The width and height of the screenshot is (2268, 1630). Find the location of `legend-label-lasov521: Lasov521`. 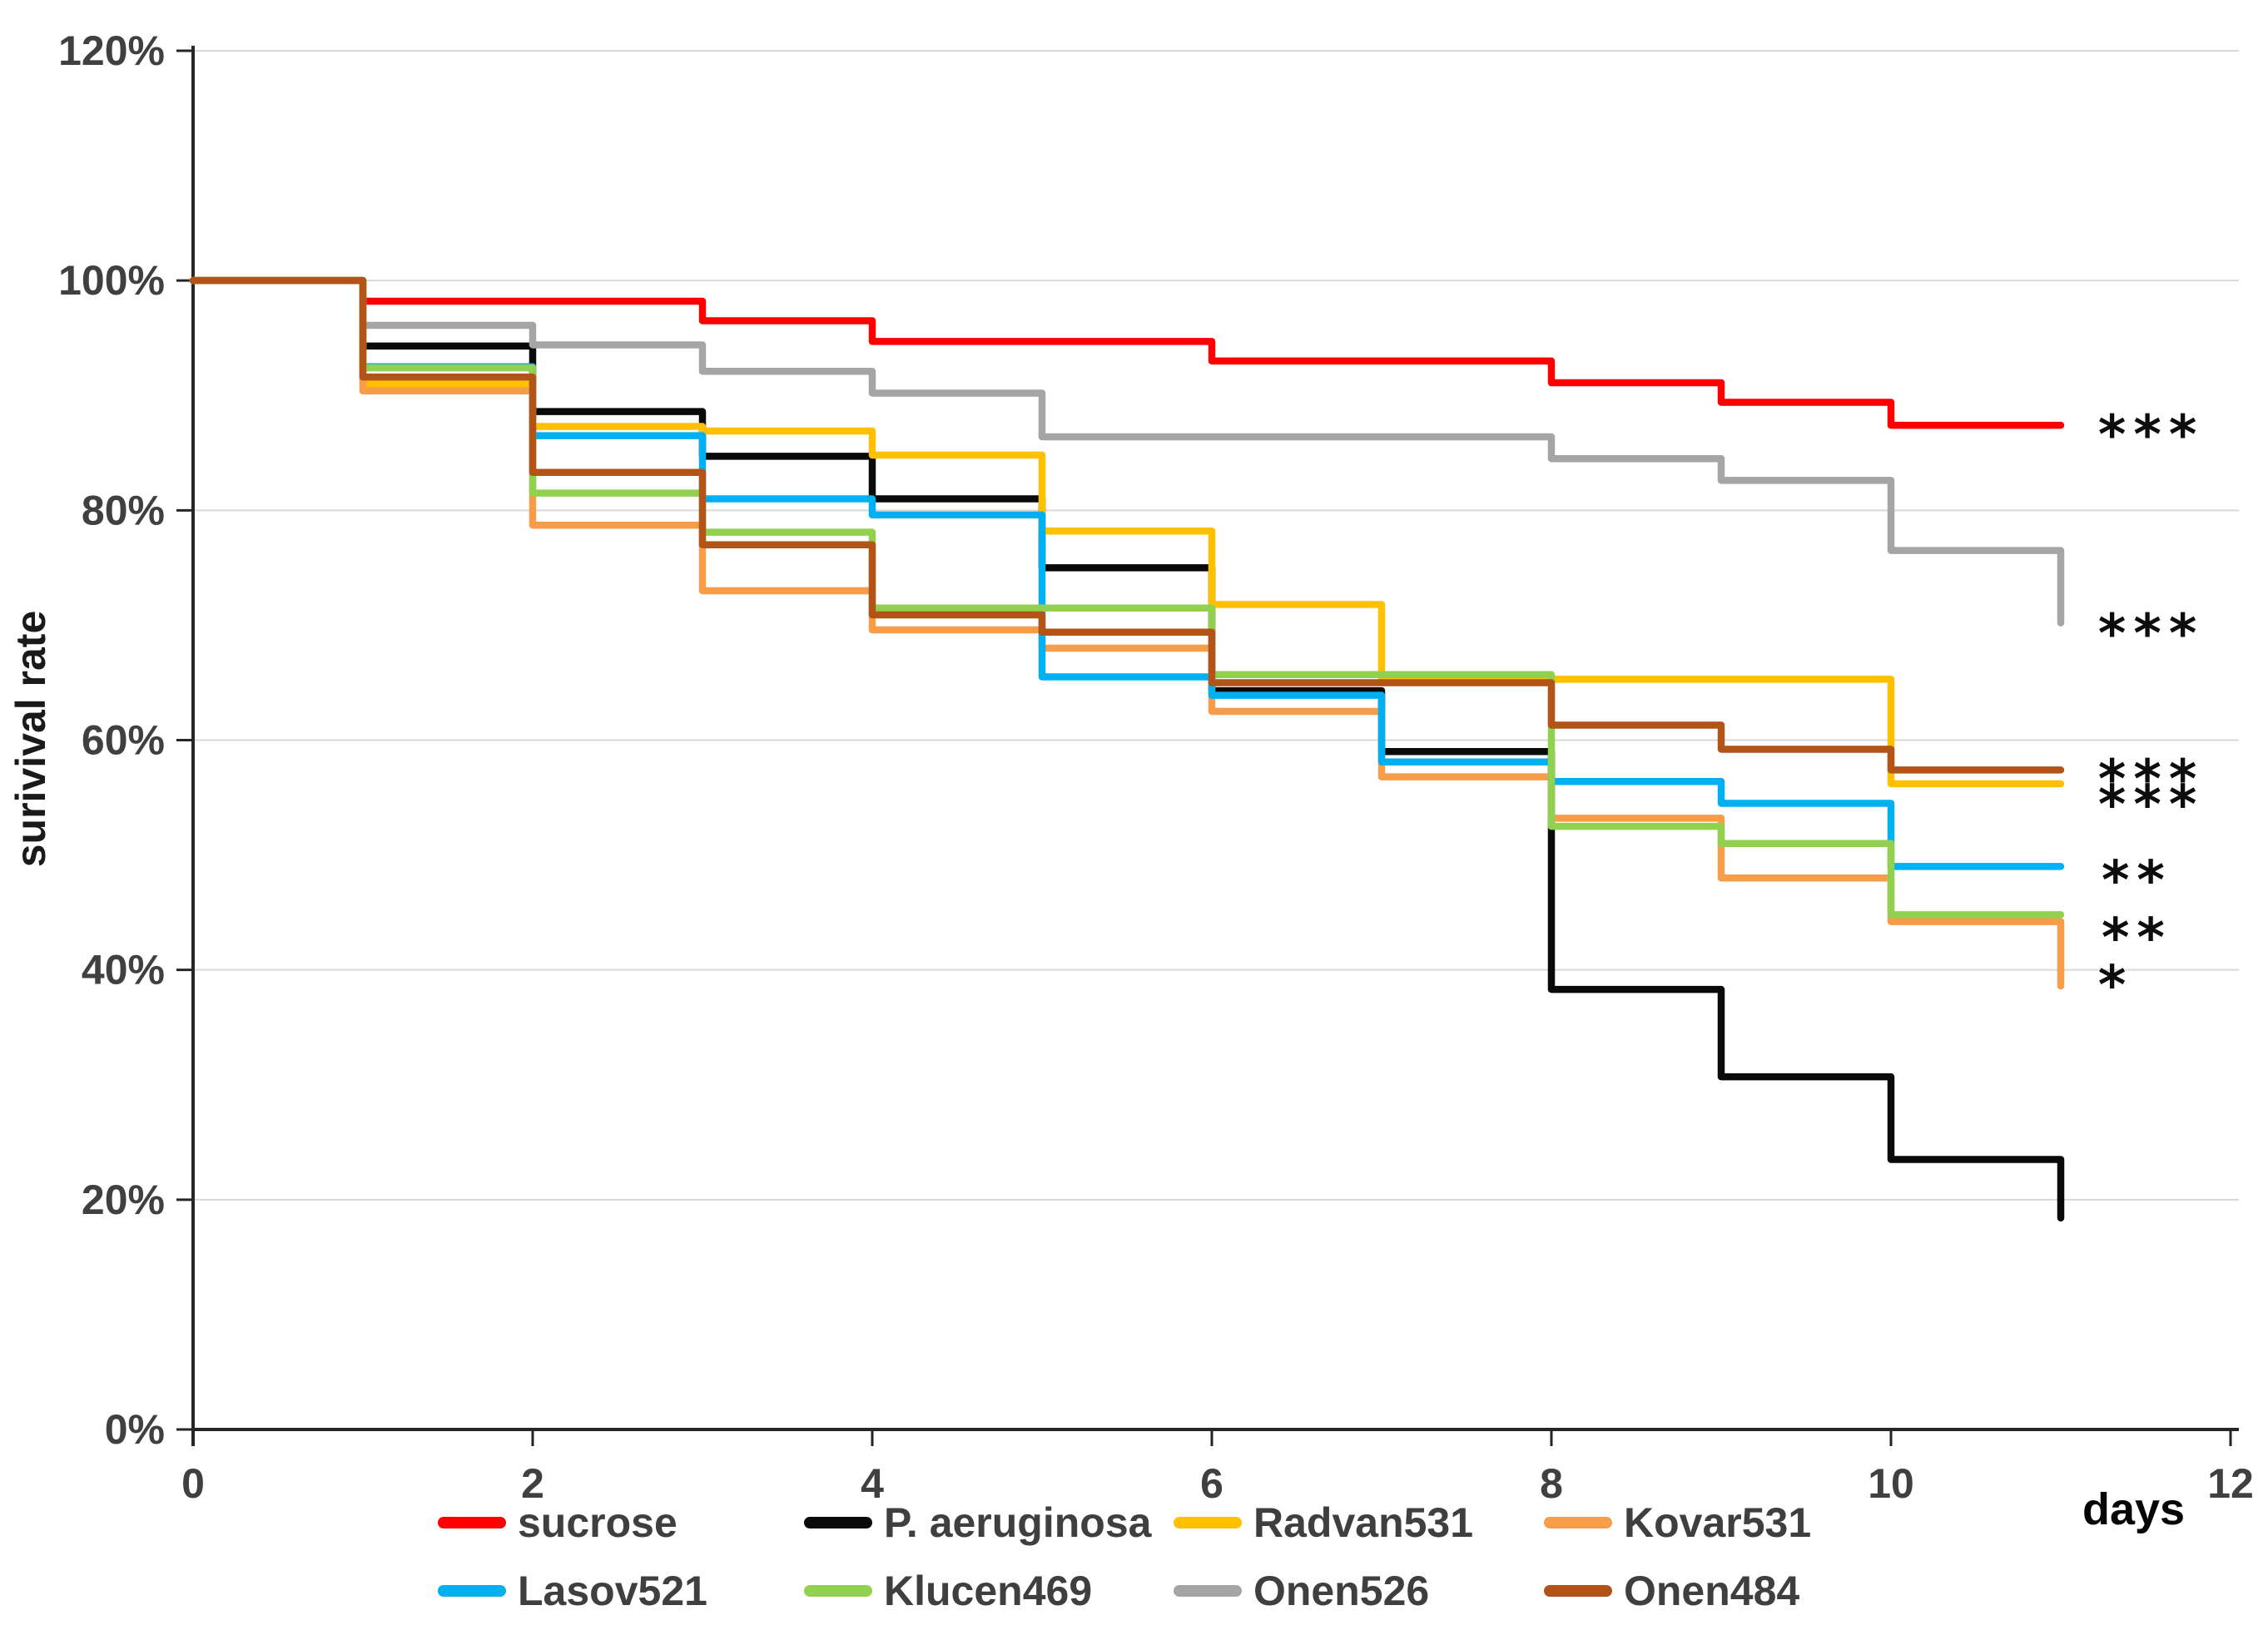

legend-label-lasov521: Lasov521 is located at coordinates (612, 1591).